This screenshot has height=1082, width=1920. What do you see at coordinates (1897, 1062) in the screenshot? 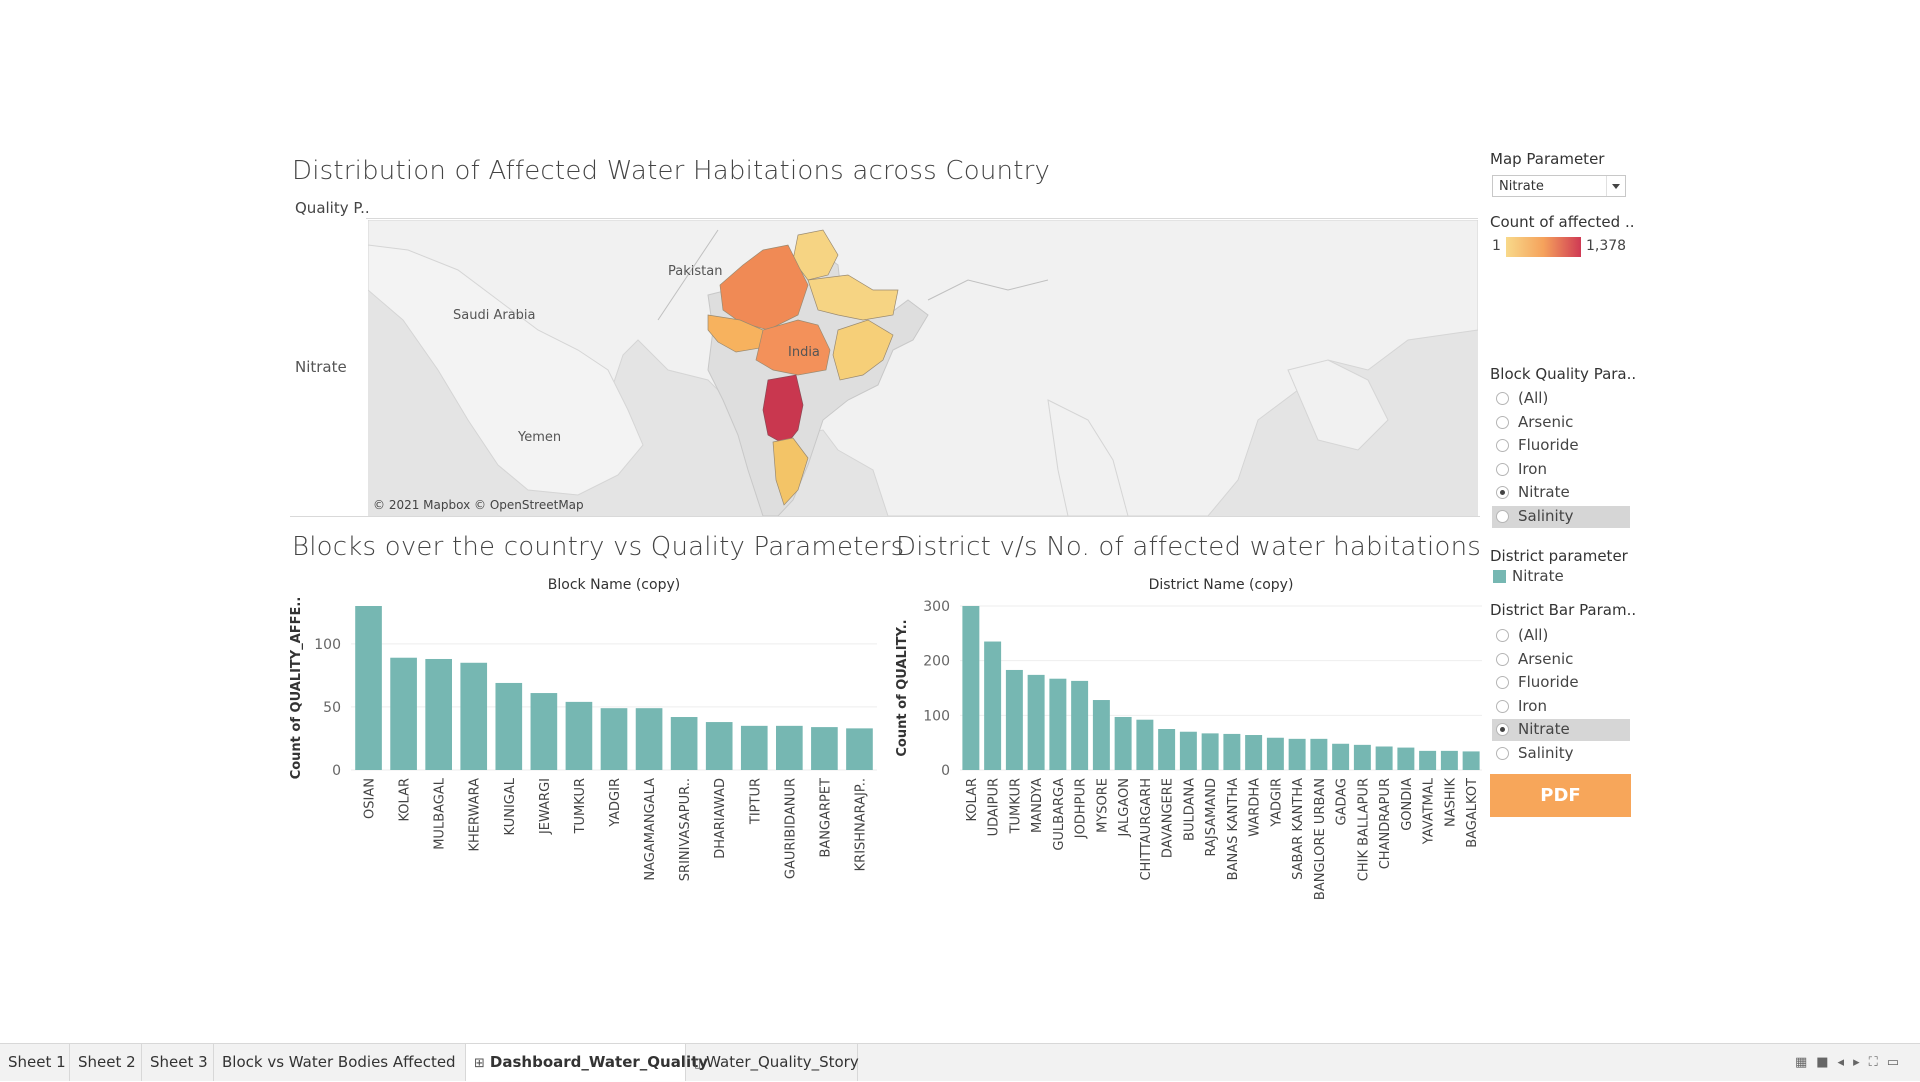
I see `present-icon: ▭` at bounding box center [1897, 1062].